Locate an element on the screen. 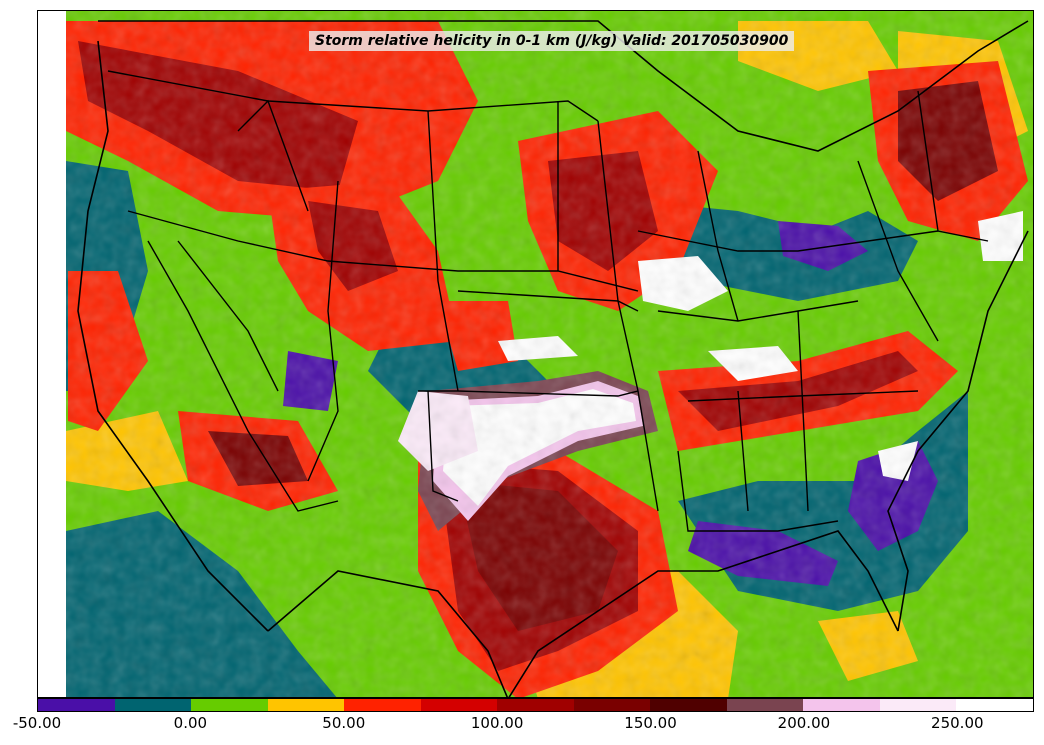 The height and width of the screenshot is (745, 1044). colorbar-tick-label: 150.00 is located at coordinates (650, 723).